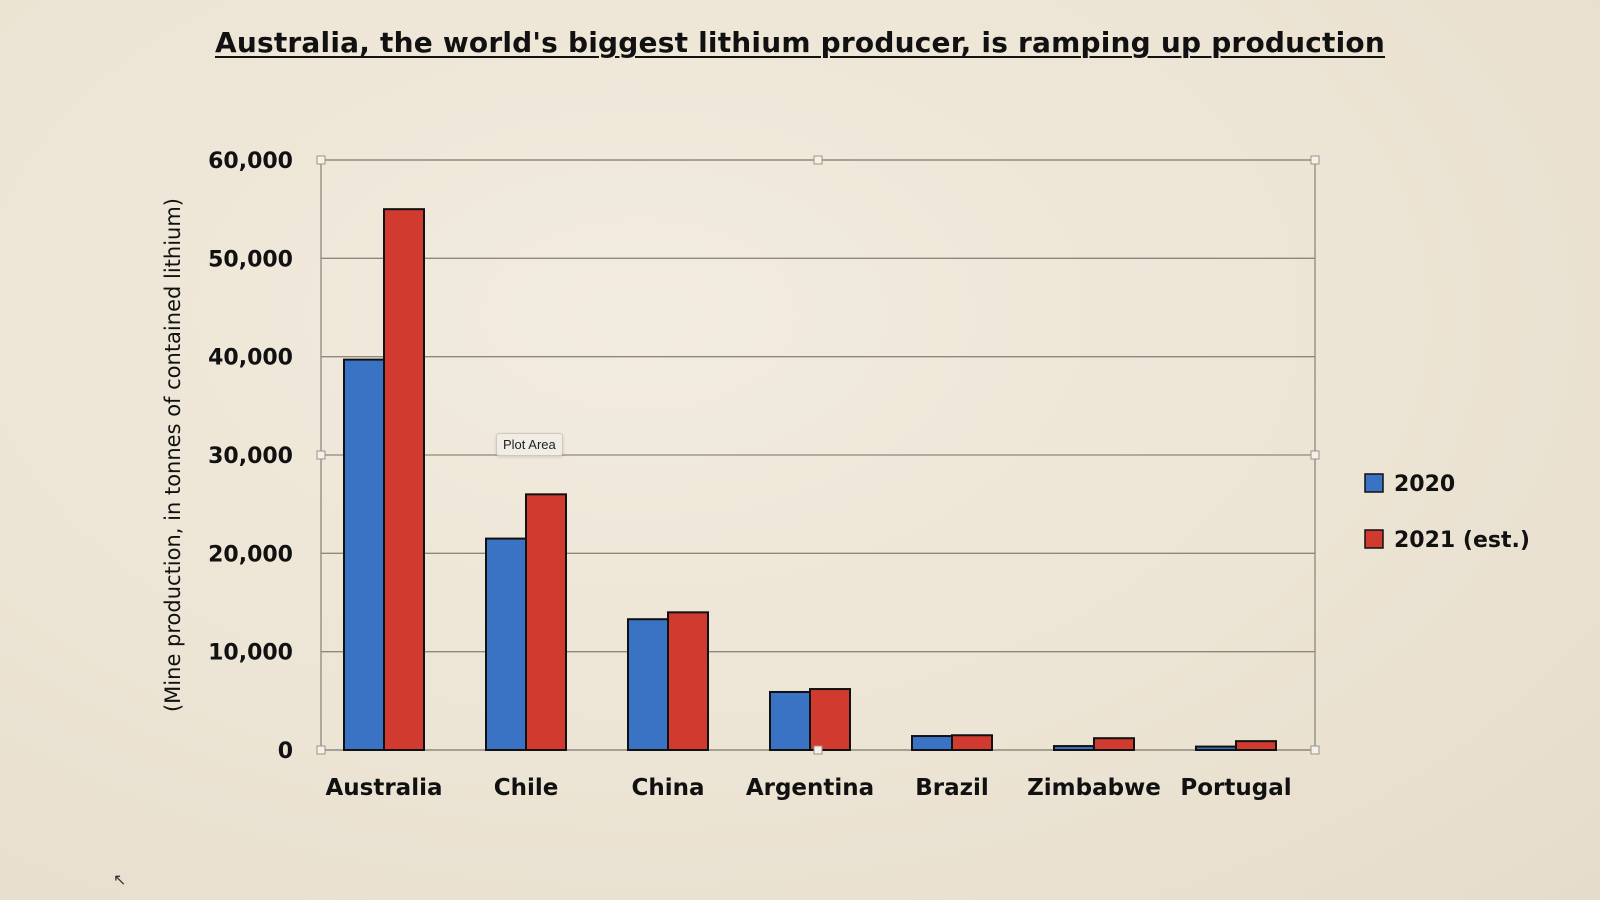 This screenshot has width=1600, height=900. What do you see at coordinates (250, 456) in the screenshot?
I see `y-tick-label: 30,000` at bounding box center [250, 456].